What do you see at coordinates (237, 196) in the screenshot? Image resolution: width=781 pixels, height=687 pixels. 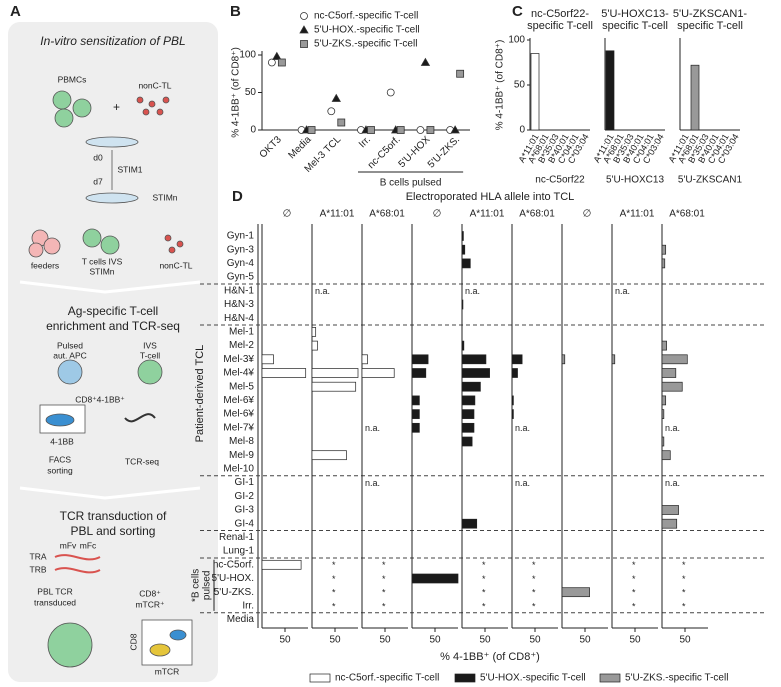 I see `panel-label: D` at bounding box center [237, 196].